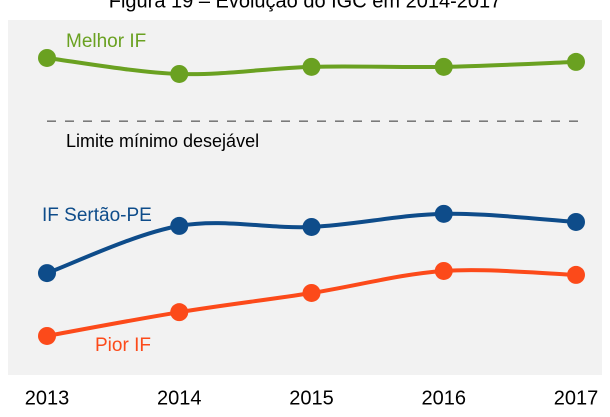 The image size is (610, 417). Describe the element at coordinates (106, 41) in the screenshot. I see `series-label: Melhor IF` at that location.